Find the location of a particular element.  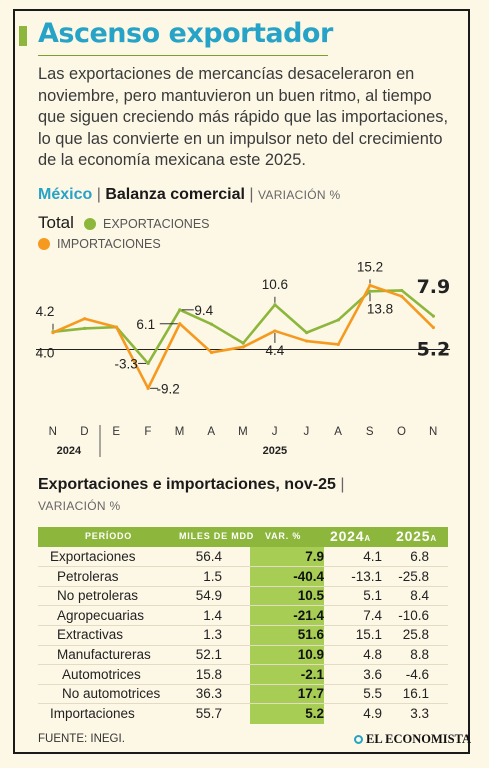

row-2025: 8.8 is located at coordinates (419, 654).